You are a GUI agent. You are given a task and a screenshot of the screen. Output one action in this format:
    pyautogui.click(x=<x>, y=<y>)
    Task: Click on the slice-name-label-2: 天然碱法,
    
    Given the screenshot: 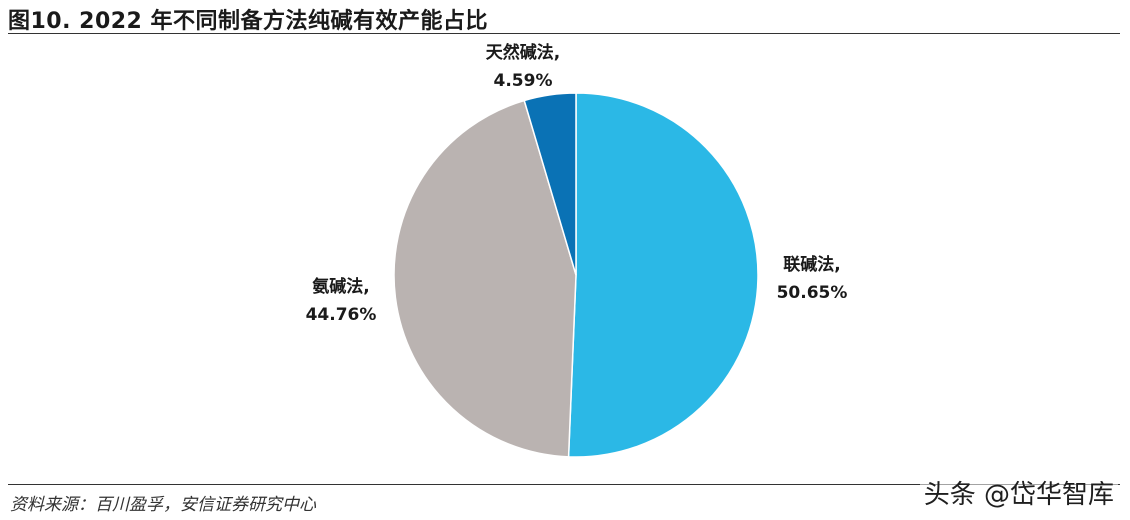 What is the action you would take?
    pyautogui.click(x=523, y=52)
    